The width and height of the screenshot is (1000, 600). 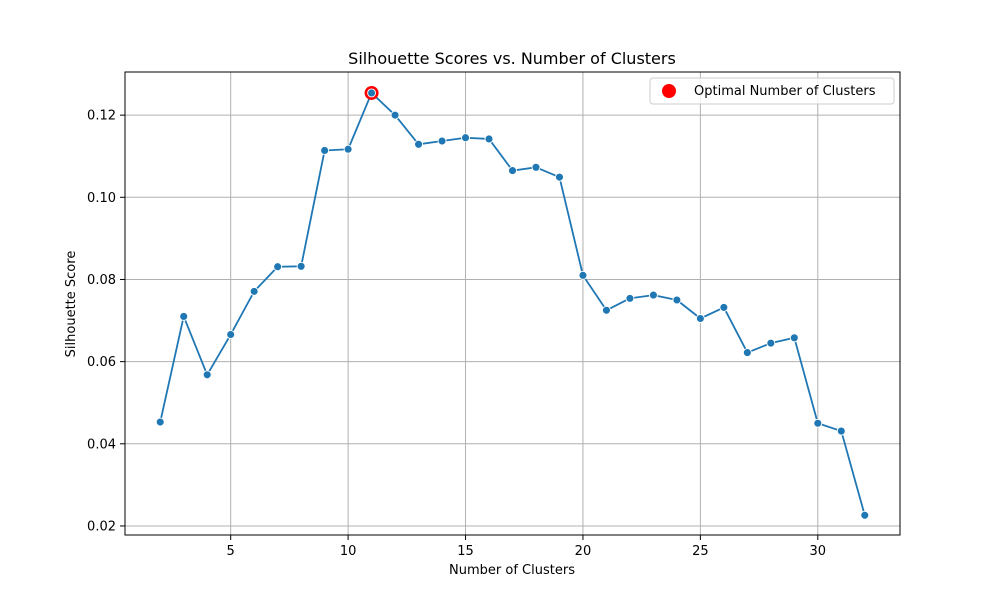 I want to click on legend: Optimal Number of Clusters, so click(x=772, y=91).